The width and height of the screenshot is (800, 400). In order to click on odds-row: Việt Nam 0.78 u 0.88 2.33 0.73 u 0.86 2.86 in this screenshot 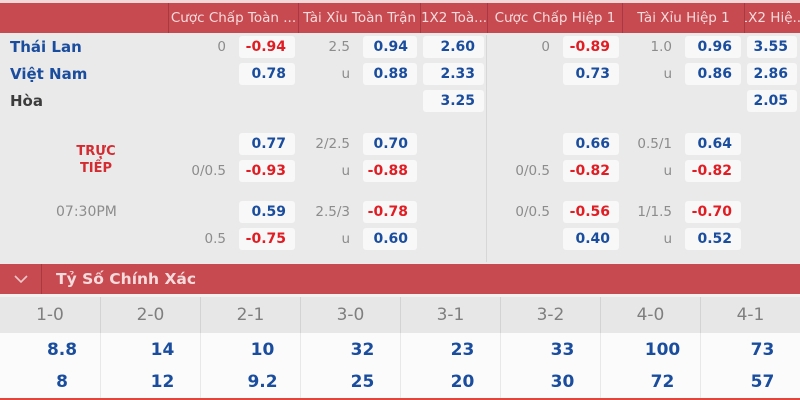, I will do `click(400, 73)`.